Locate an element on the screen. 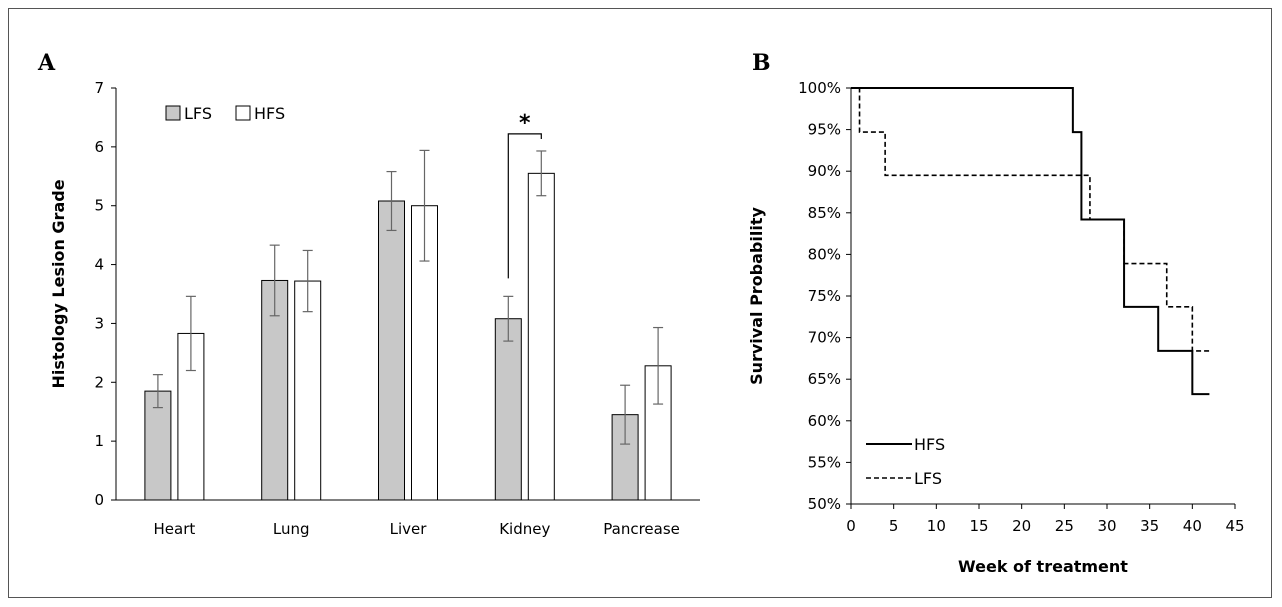 The image size is (1282, 607). b-y-tick-label: 80% is located at coordinates (824, 254).